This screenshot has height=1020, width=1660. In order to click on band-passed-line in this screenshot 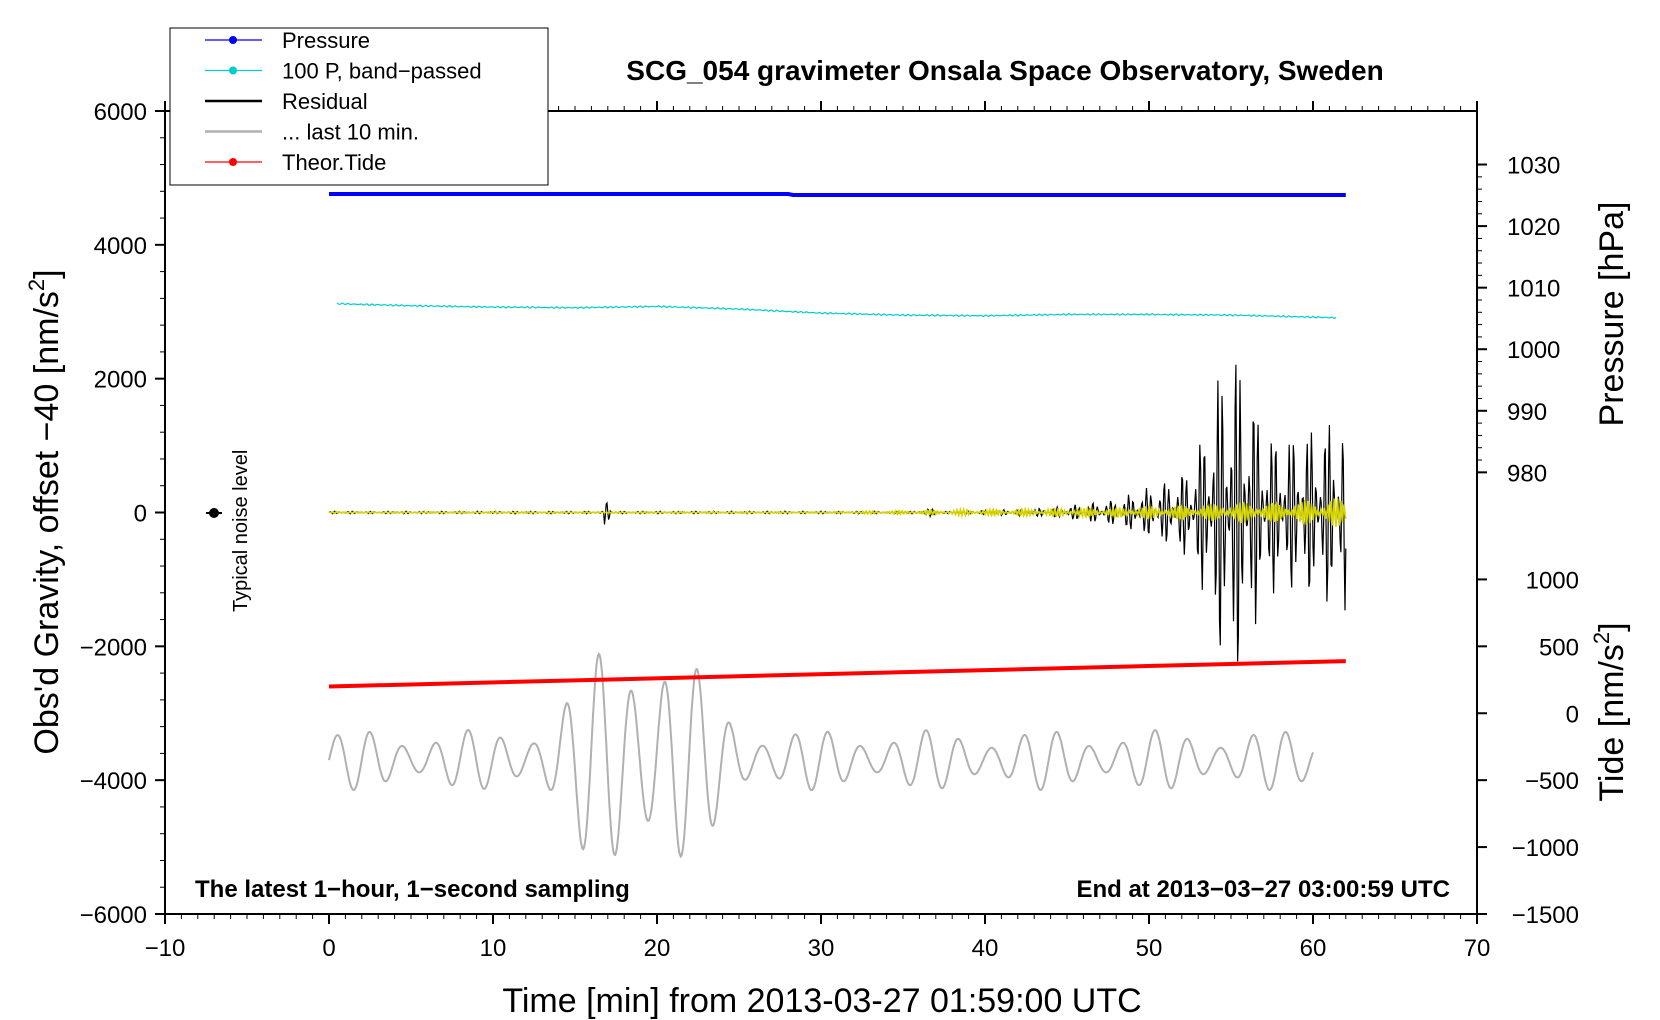, I will do `click(836, 311)`.